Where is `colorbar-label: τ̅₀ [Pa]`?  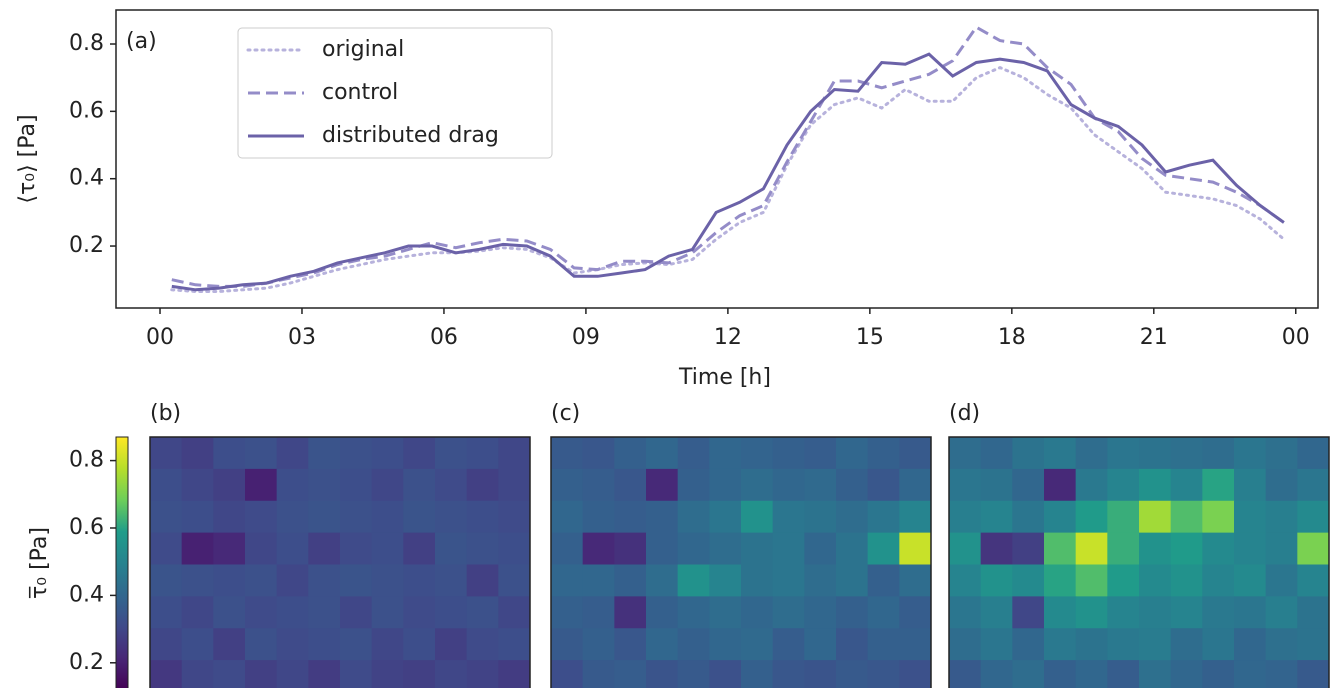
colorbar-label: τ̅₀ [Pa] is located at coordinates (39, 563).